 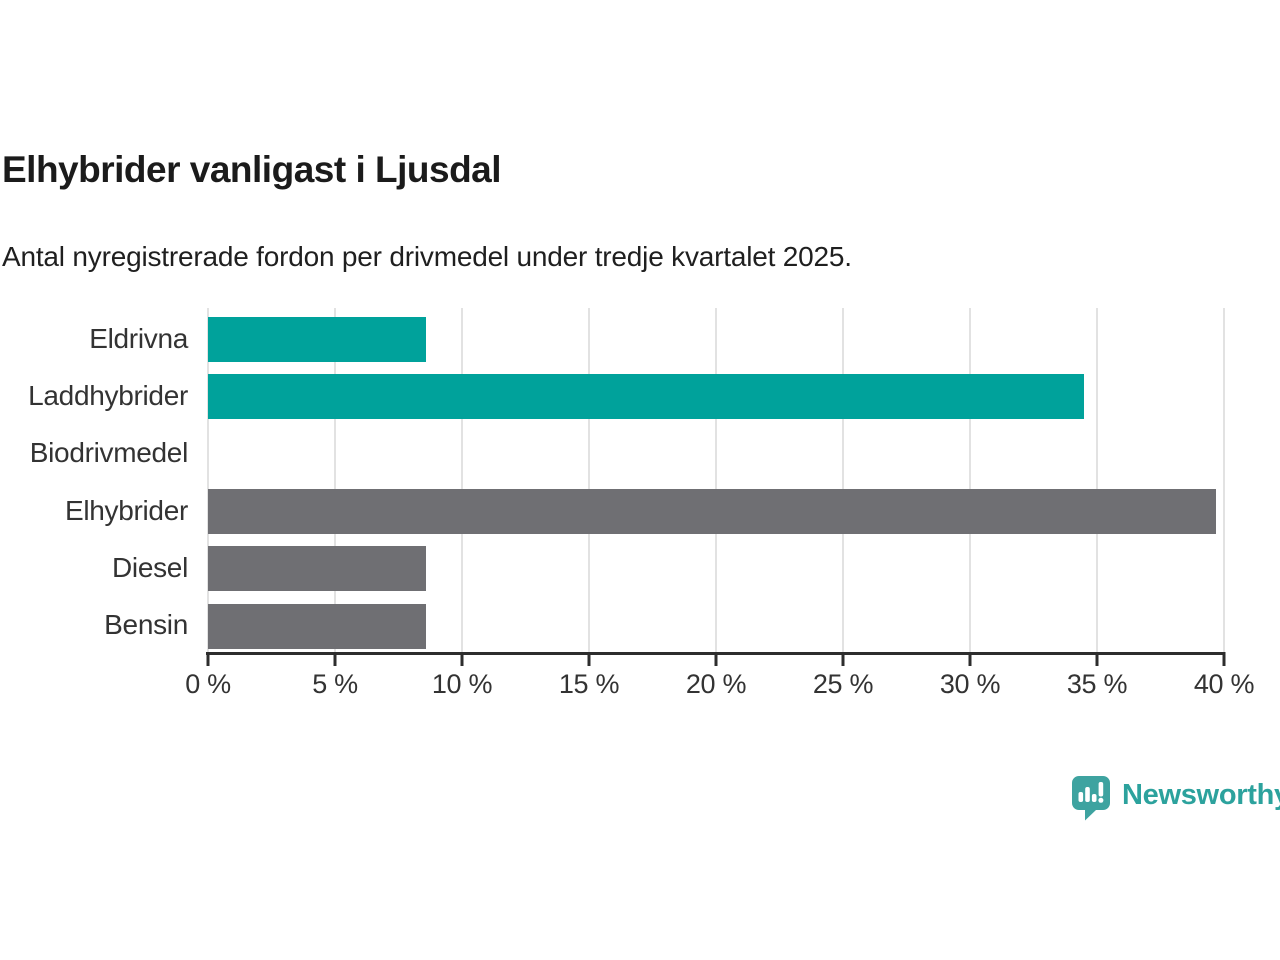 I want to click on bar-row-bensin, so click(x=716, y=623).